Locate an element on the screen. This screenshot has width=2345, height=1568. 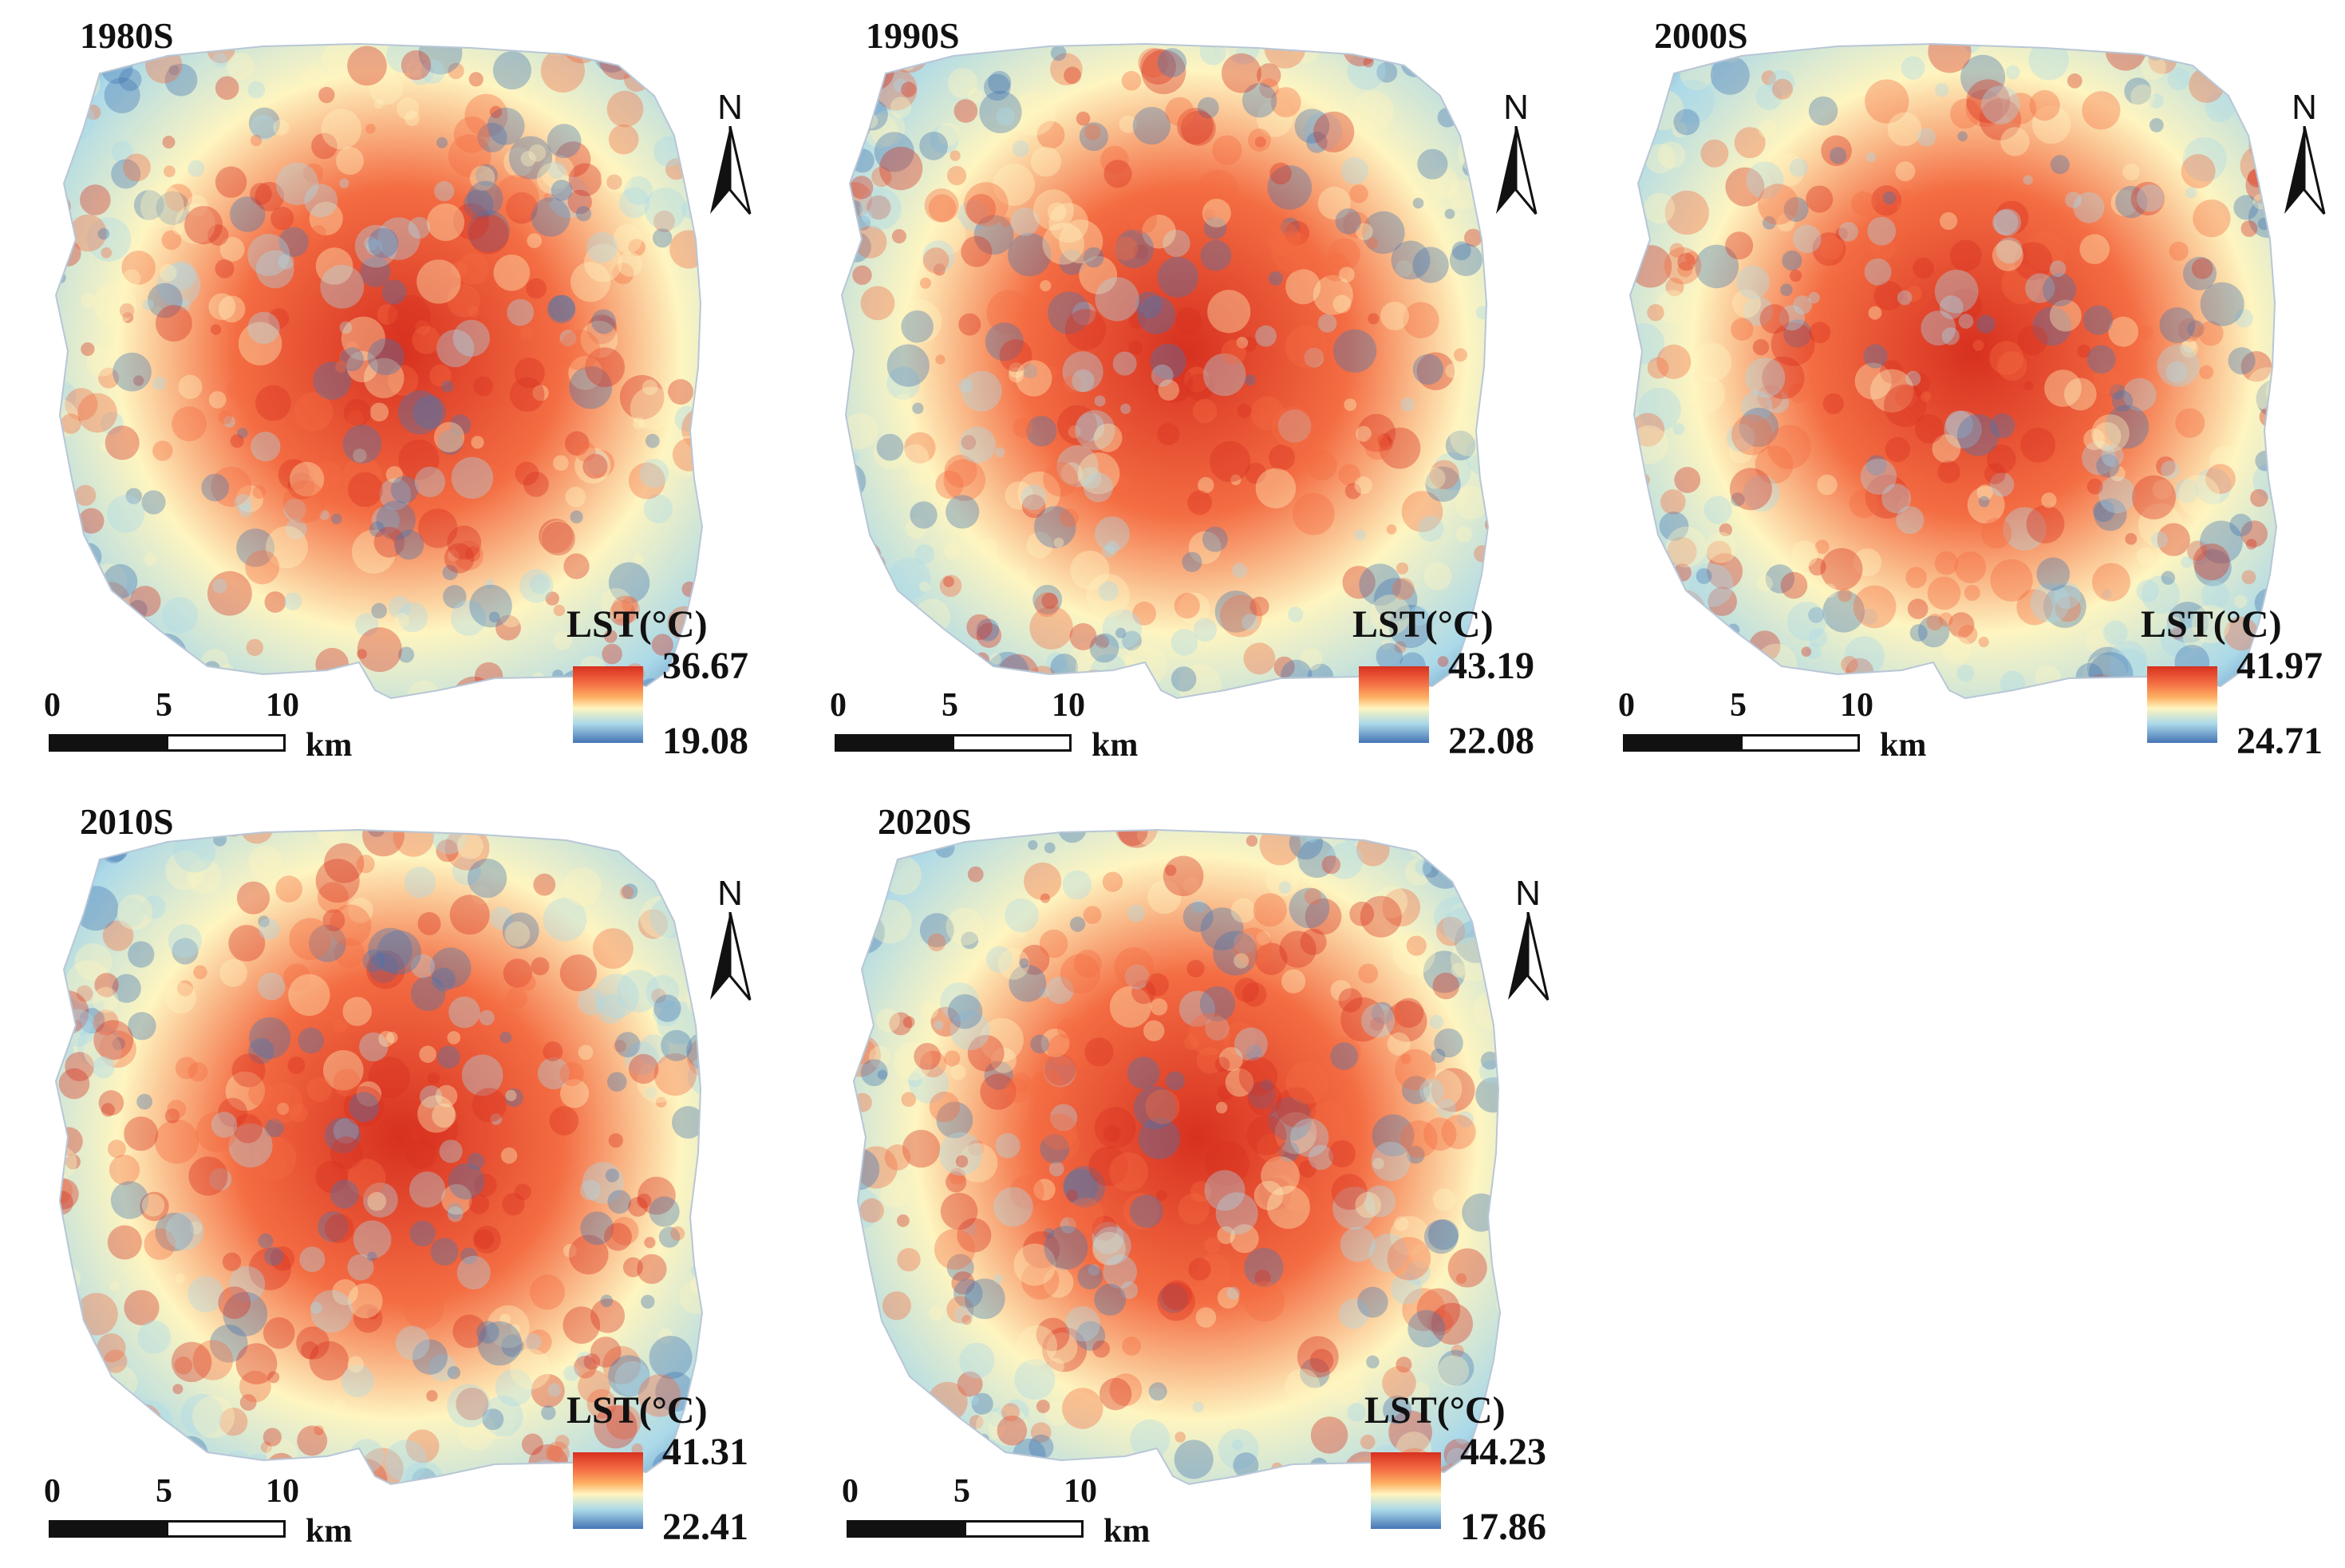
legend-min-value: 17.86 is located at coordinates (1503, 1527).